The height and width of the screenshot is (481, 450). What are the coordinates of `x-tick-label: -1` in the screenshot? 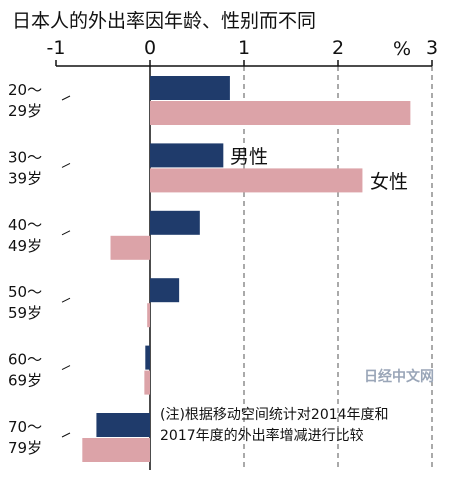 It's located at (56, 48).